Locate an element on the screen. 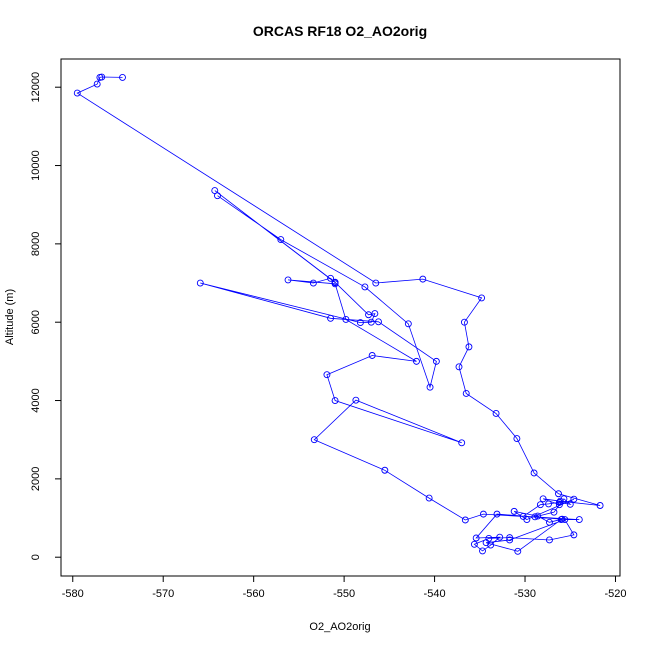 The width and height of the screenshot is (650, 650). x-tick-label: -530 is located at coordinates (525, 594).